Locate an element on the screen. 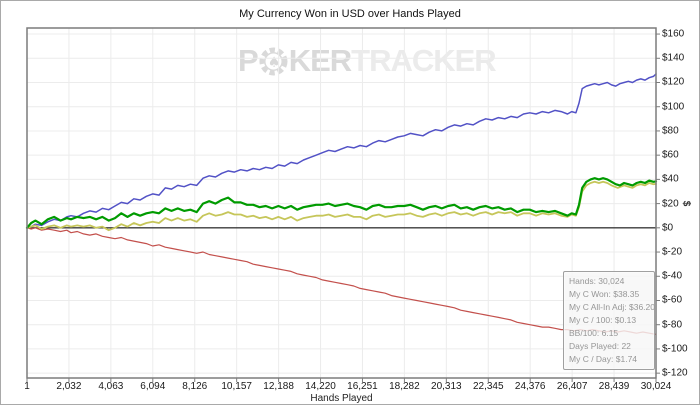 This screenshot has width=700, height=405. y-axis-title: $ is located at coordinates (686, 203).